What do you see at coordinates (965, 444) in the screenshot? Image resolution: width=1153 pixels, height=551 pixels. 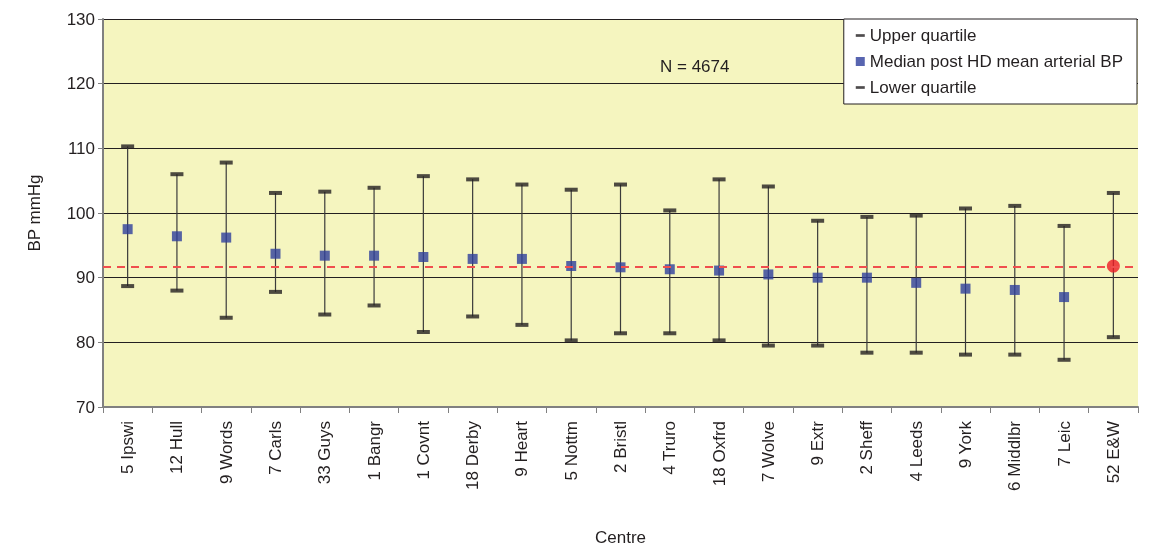 I see `x-tick-label: 9 York` at bounding box center [965, 444].